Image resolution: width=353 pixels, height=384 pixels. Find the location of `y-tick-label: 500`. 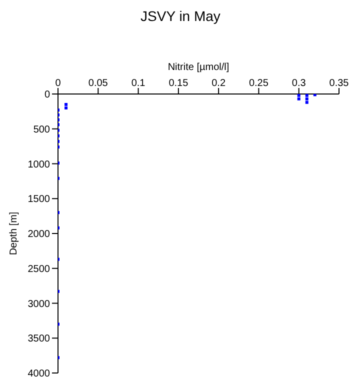

y-tick-label: 500 is located at coordinates (41, 130).